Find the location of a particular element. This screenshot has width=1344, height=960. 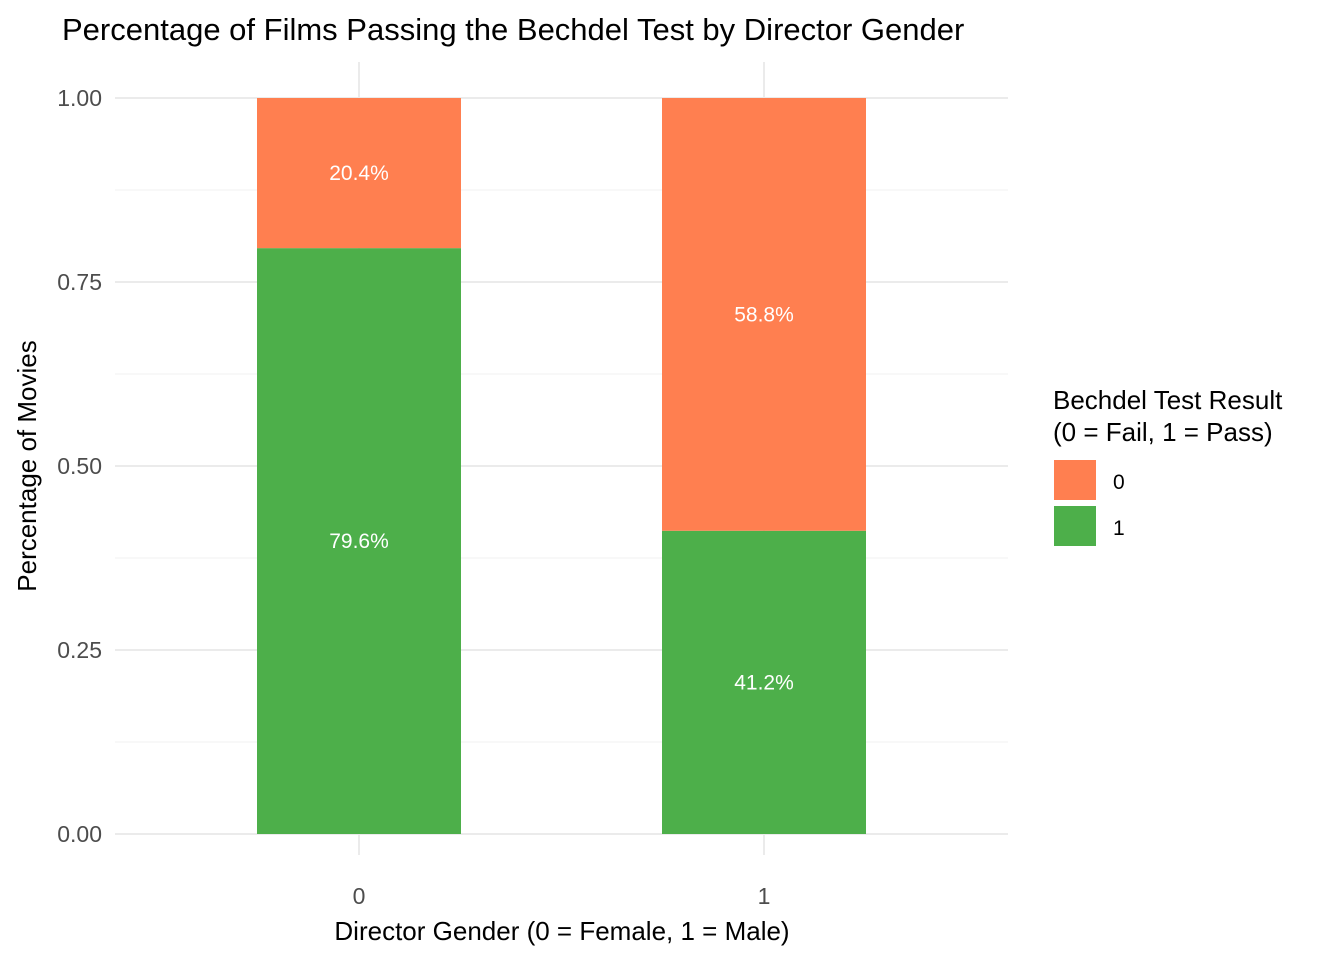

bar-data-label: 20.4% is located at coordinates (359, 173).